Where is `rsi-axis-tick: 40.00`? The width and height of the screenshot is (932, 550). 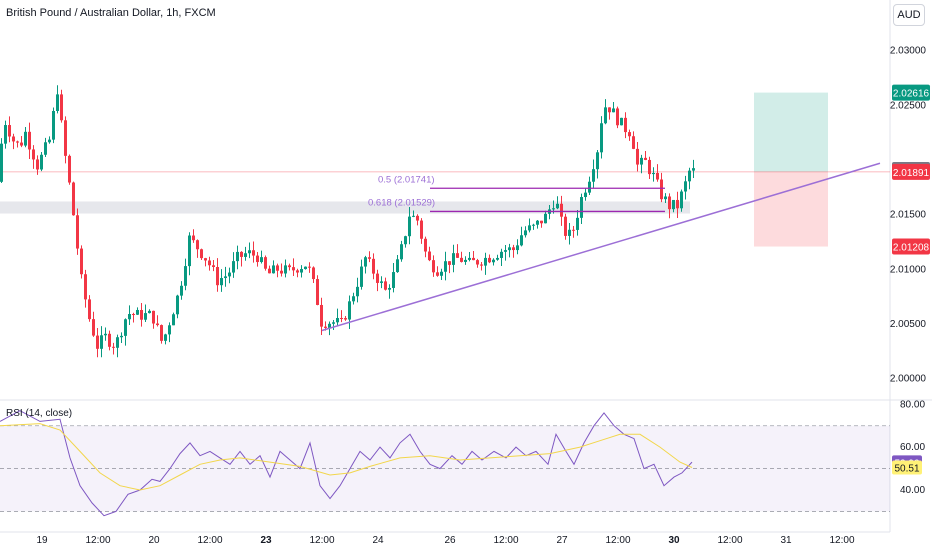
rsi-axis-tick: 40.00 is located at coordinates (912, 490).